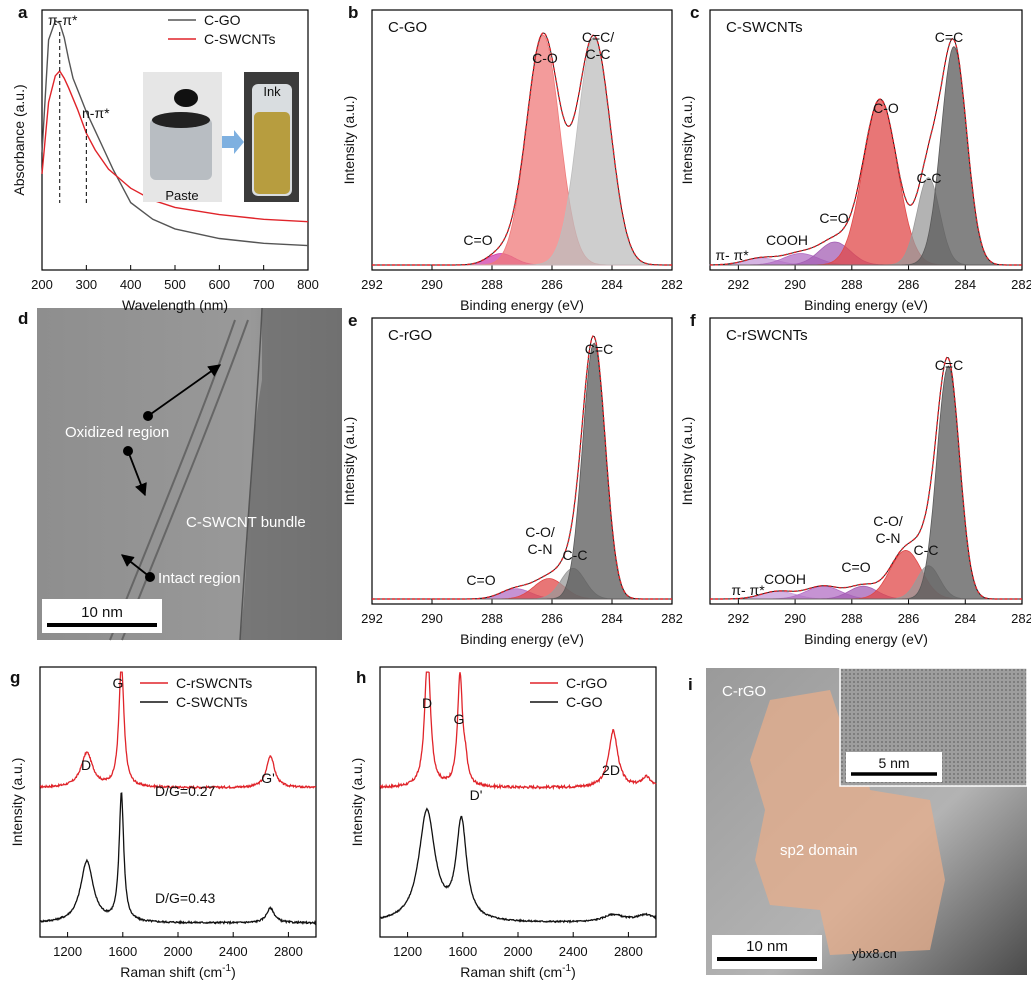 Image resolution: width=1031 pixels, height=985 pixels. I want to click on series-line-h-c-go, so click(518, 865).